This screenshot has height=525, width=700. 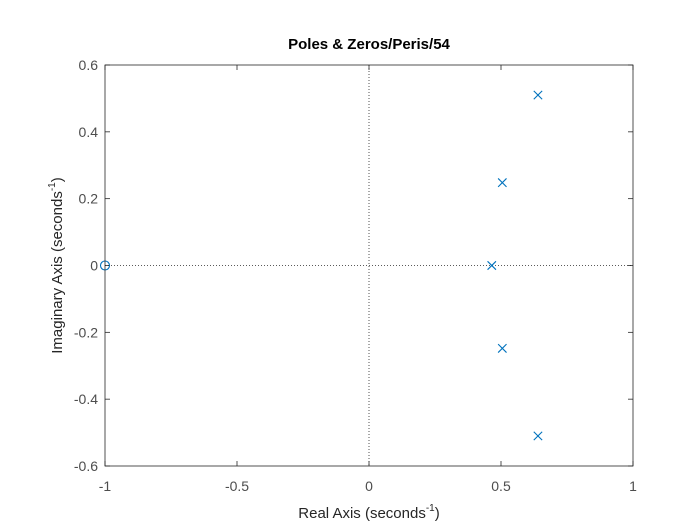 What do you see at coordinates (501, 486) in the screenshot?
I see `x-tick-label: 0.5` at bounding box center [501, 486].